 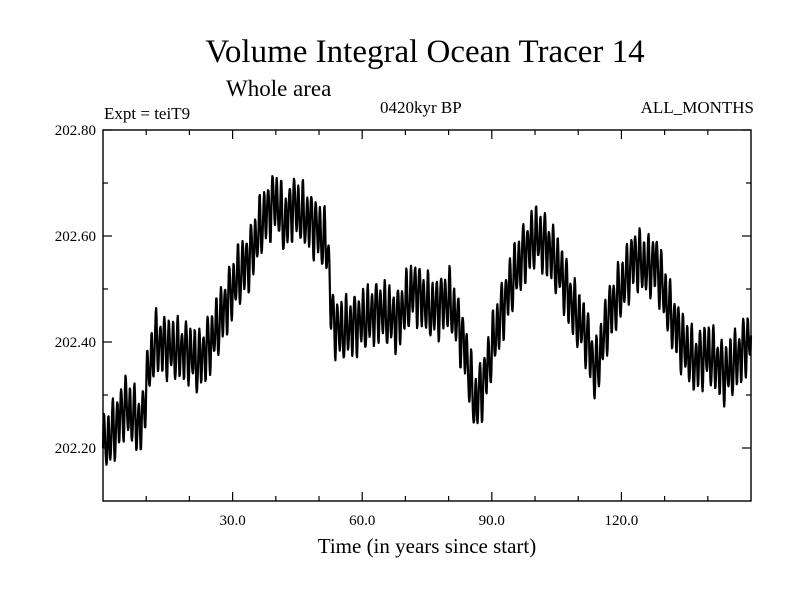 What do you see at coordinates (622, 521) in the screenshot?
I see `x-tick-label: 120.0` at bounding box center [622, 521].